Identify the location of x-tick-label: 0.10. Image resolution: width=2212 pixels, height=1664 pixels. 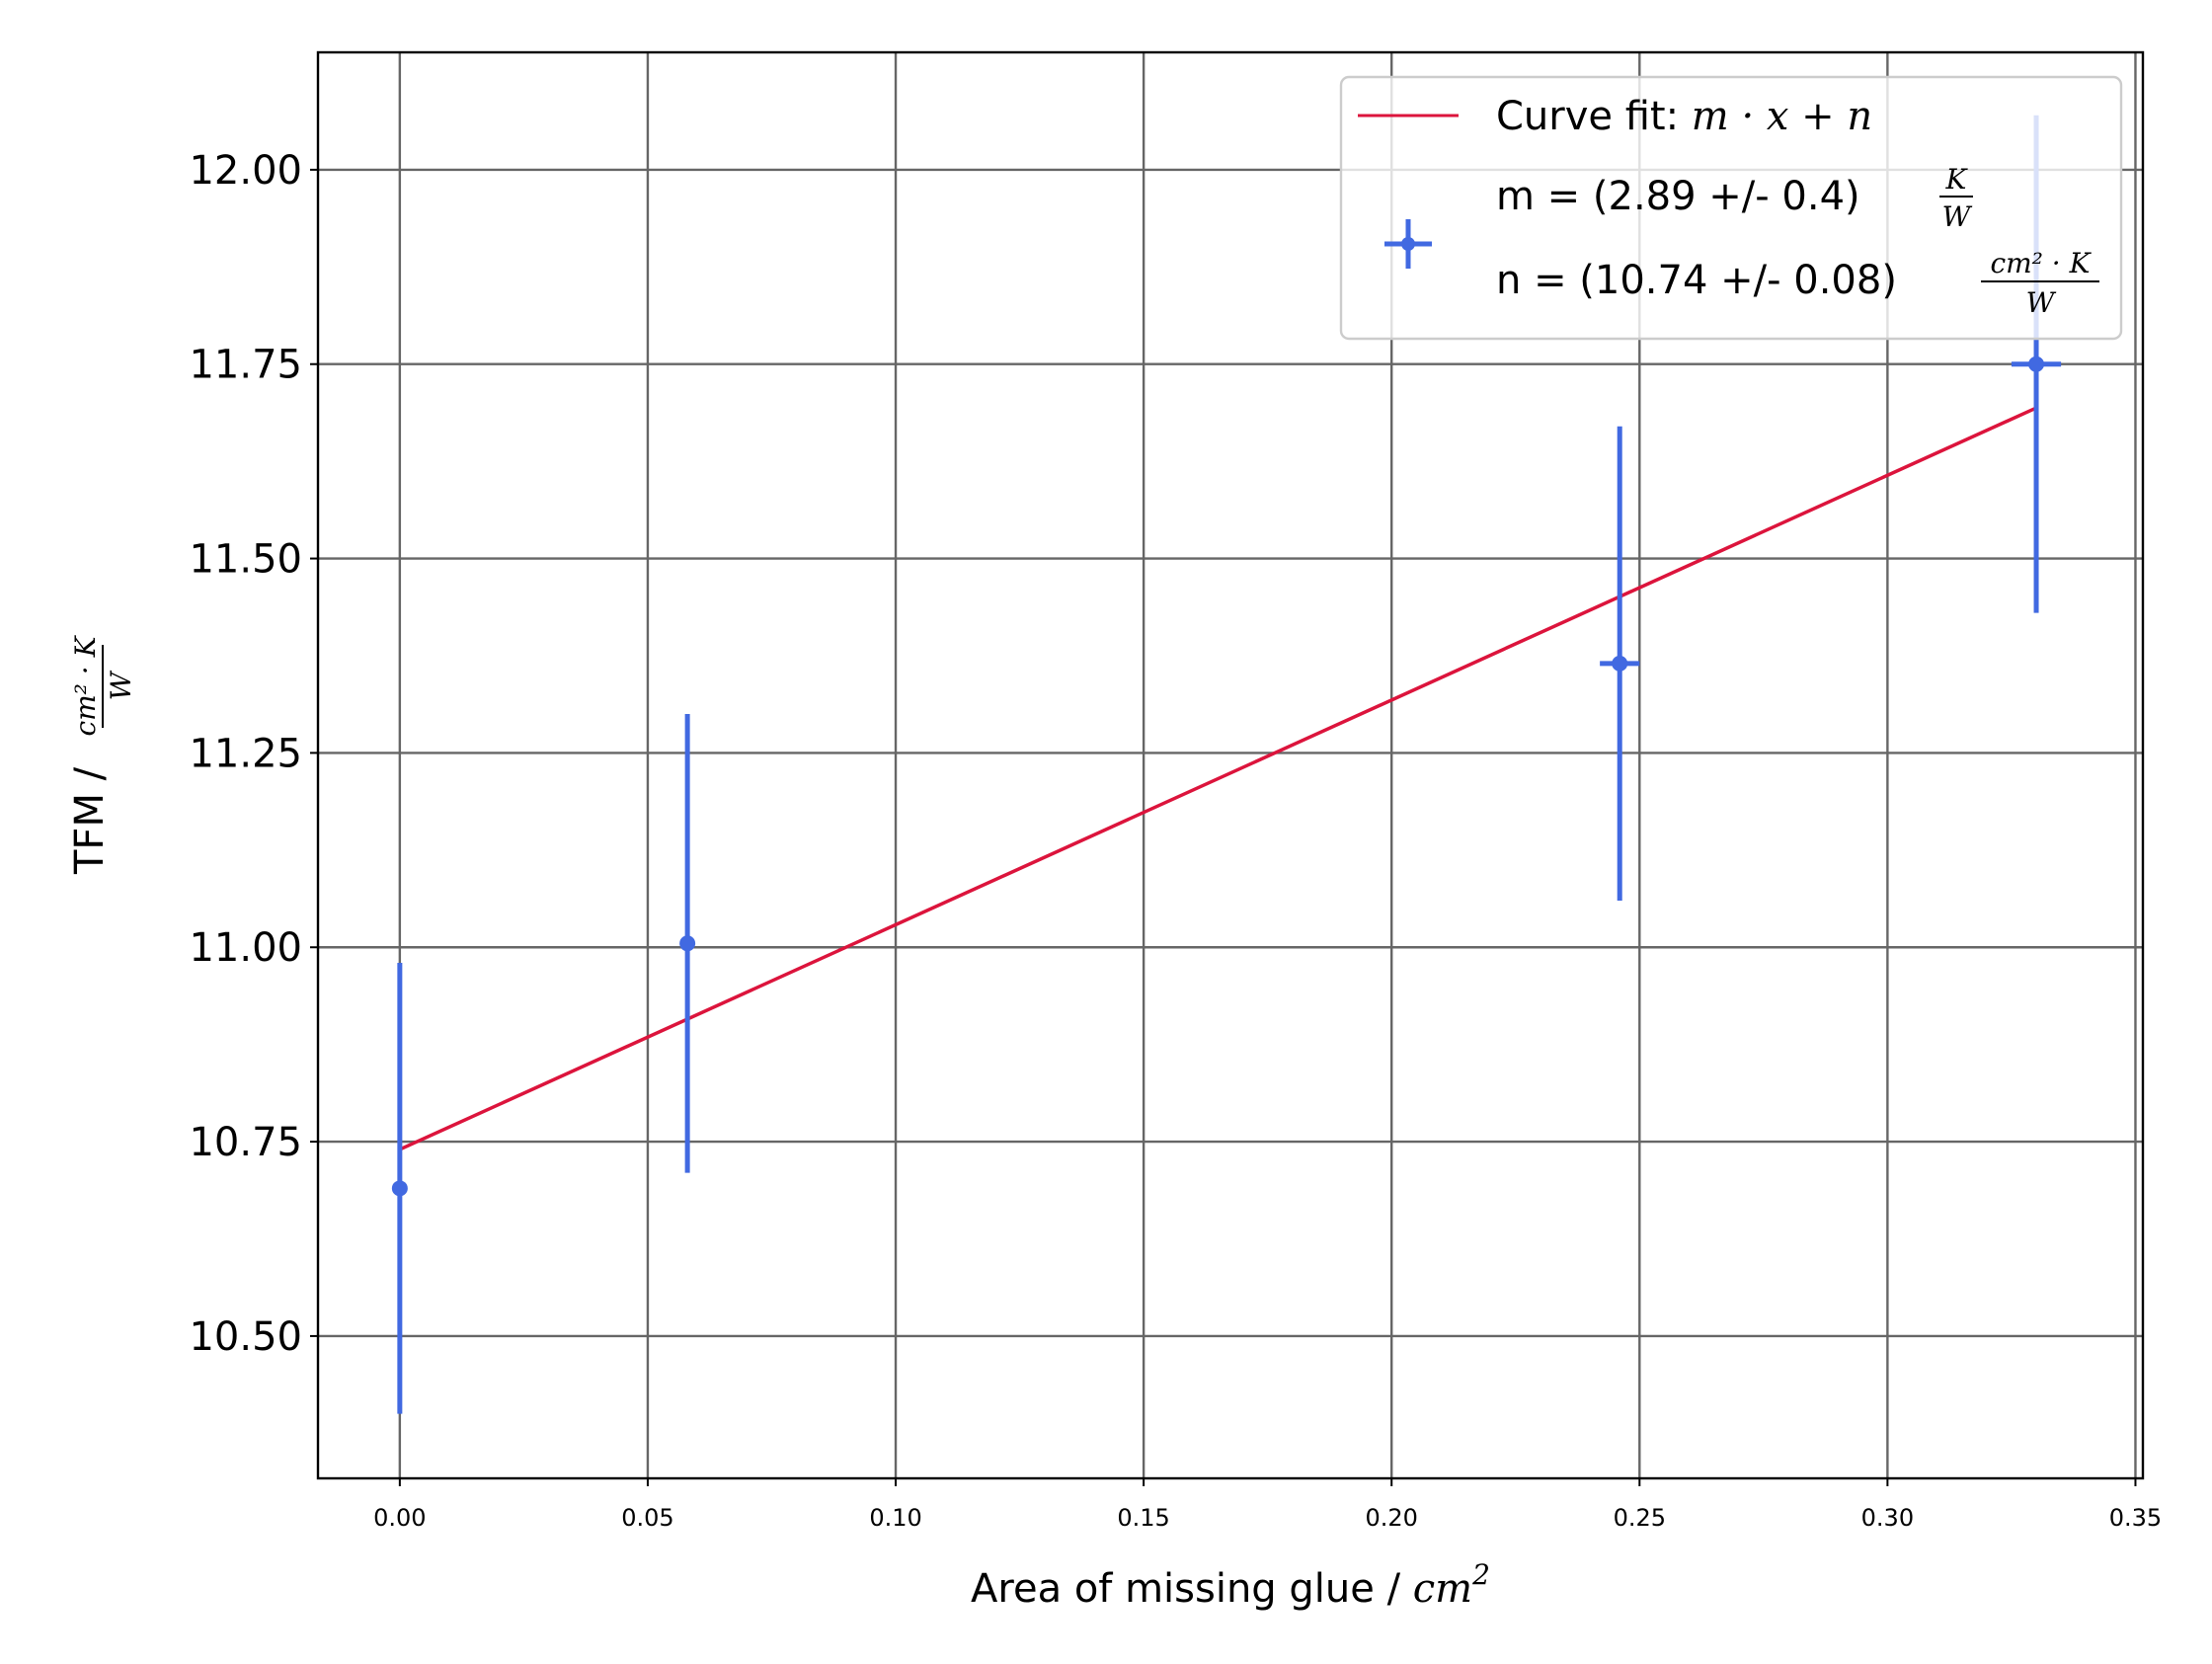
(895, 1518).